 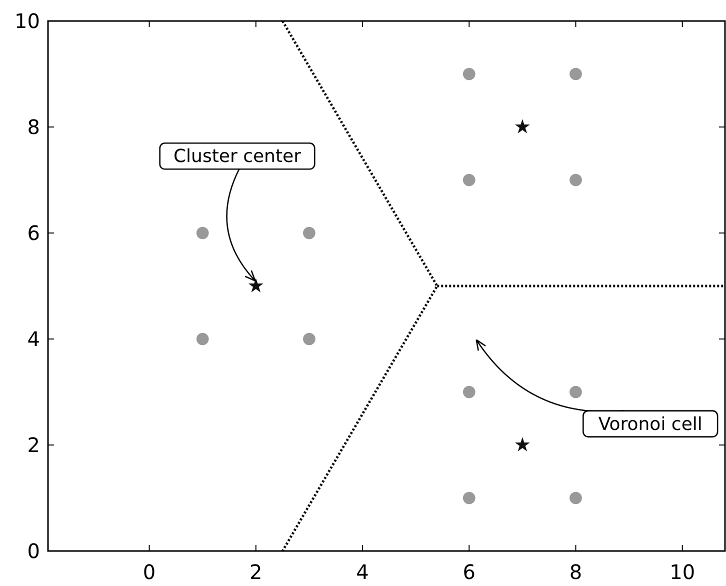 What do you see at coordinates (469, 572) in the screenshot?
I see `x-tick-label: 6` at bounding box center [469, 572].